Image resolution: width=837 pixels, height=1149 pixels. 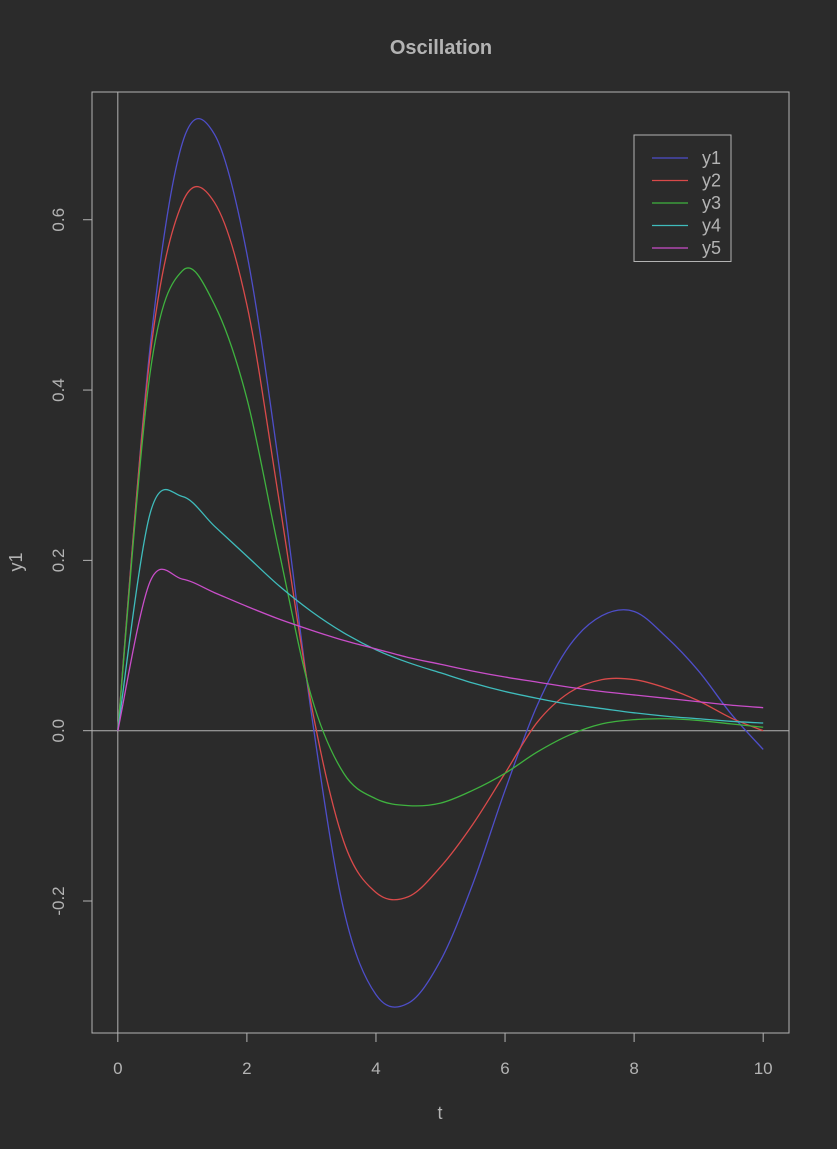 I want to click on chart-title: Oscillation, so click(x=441, y=48).